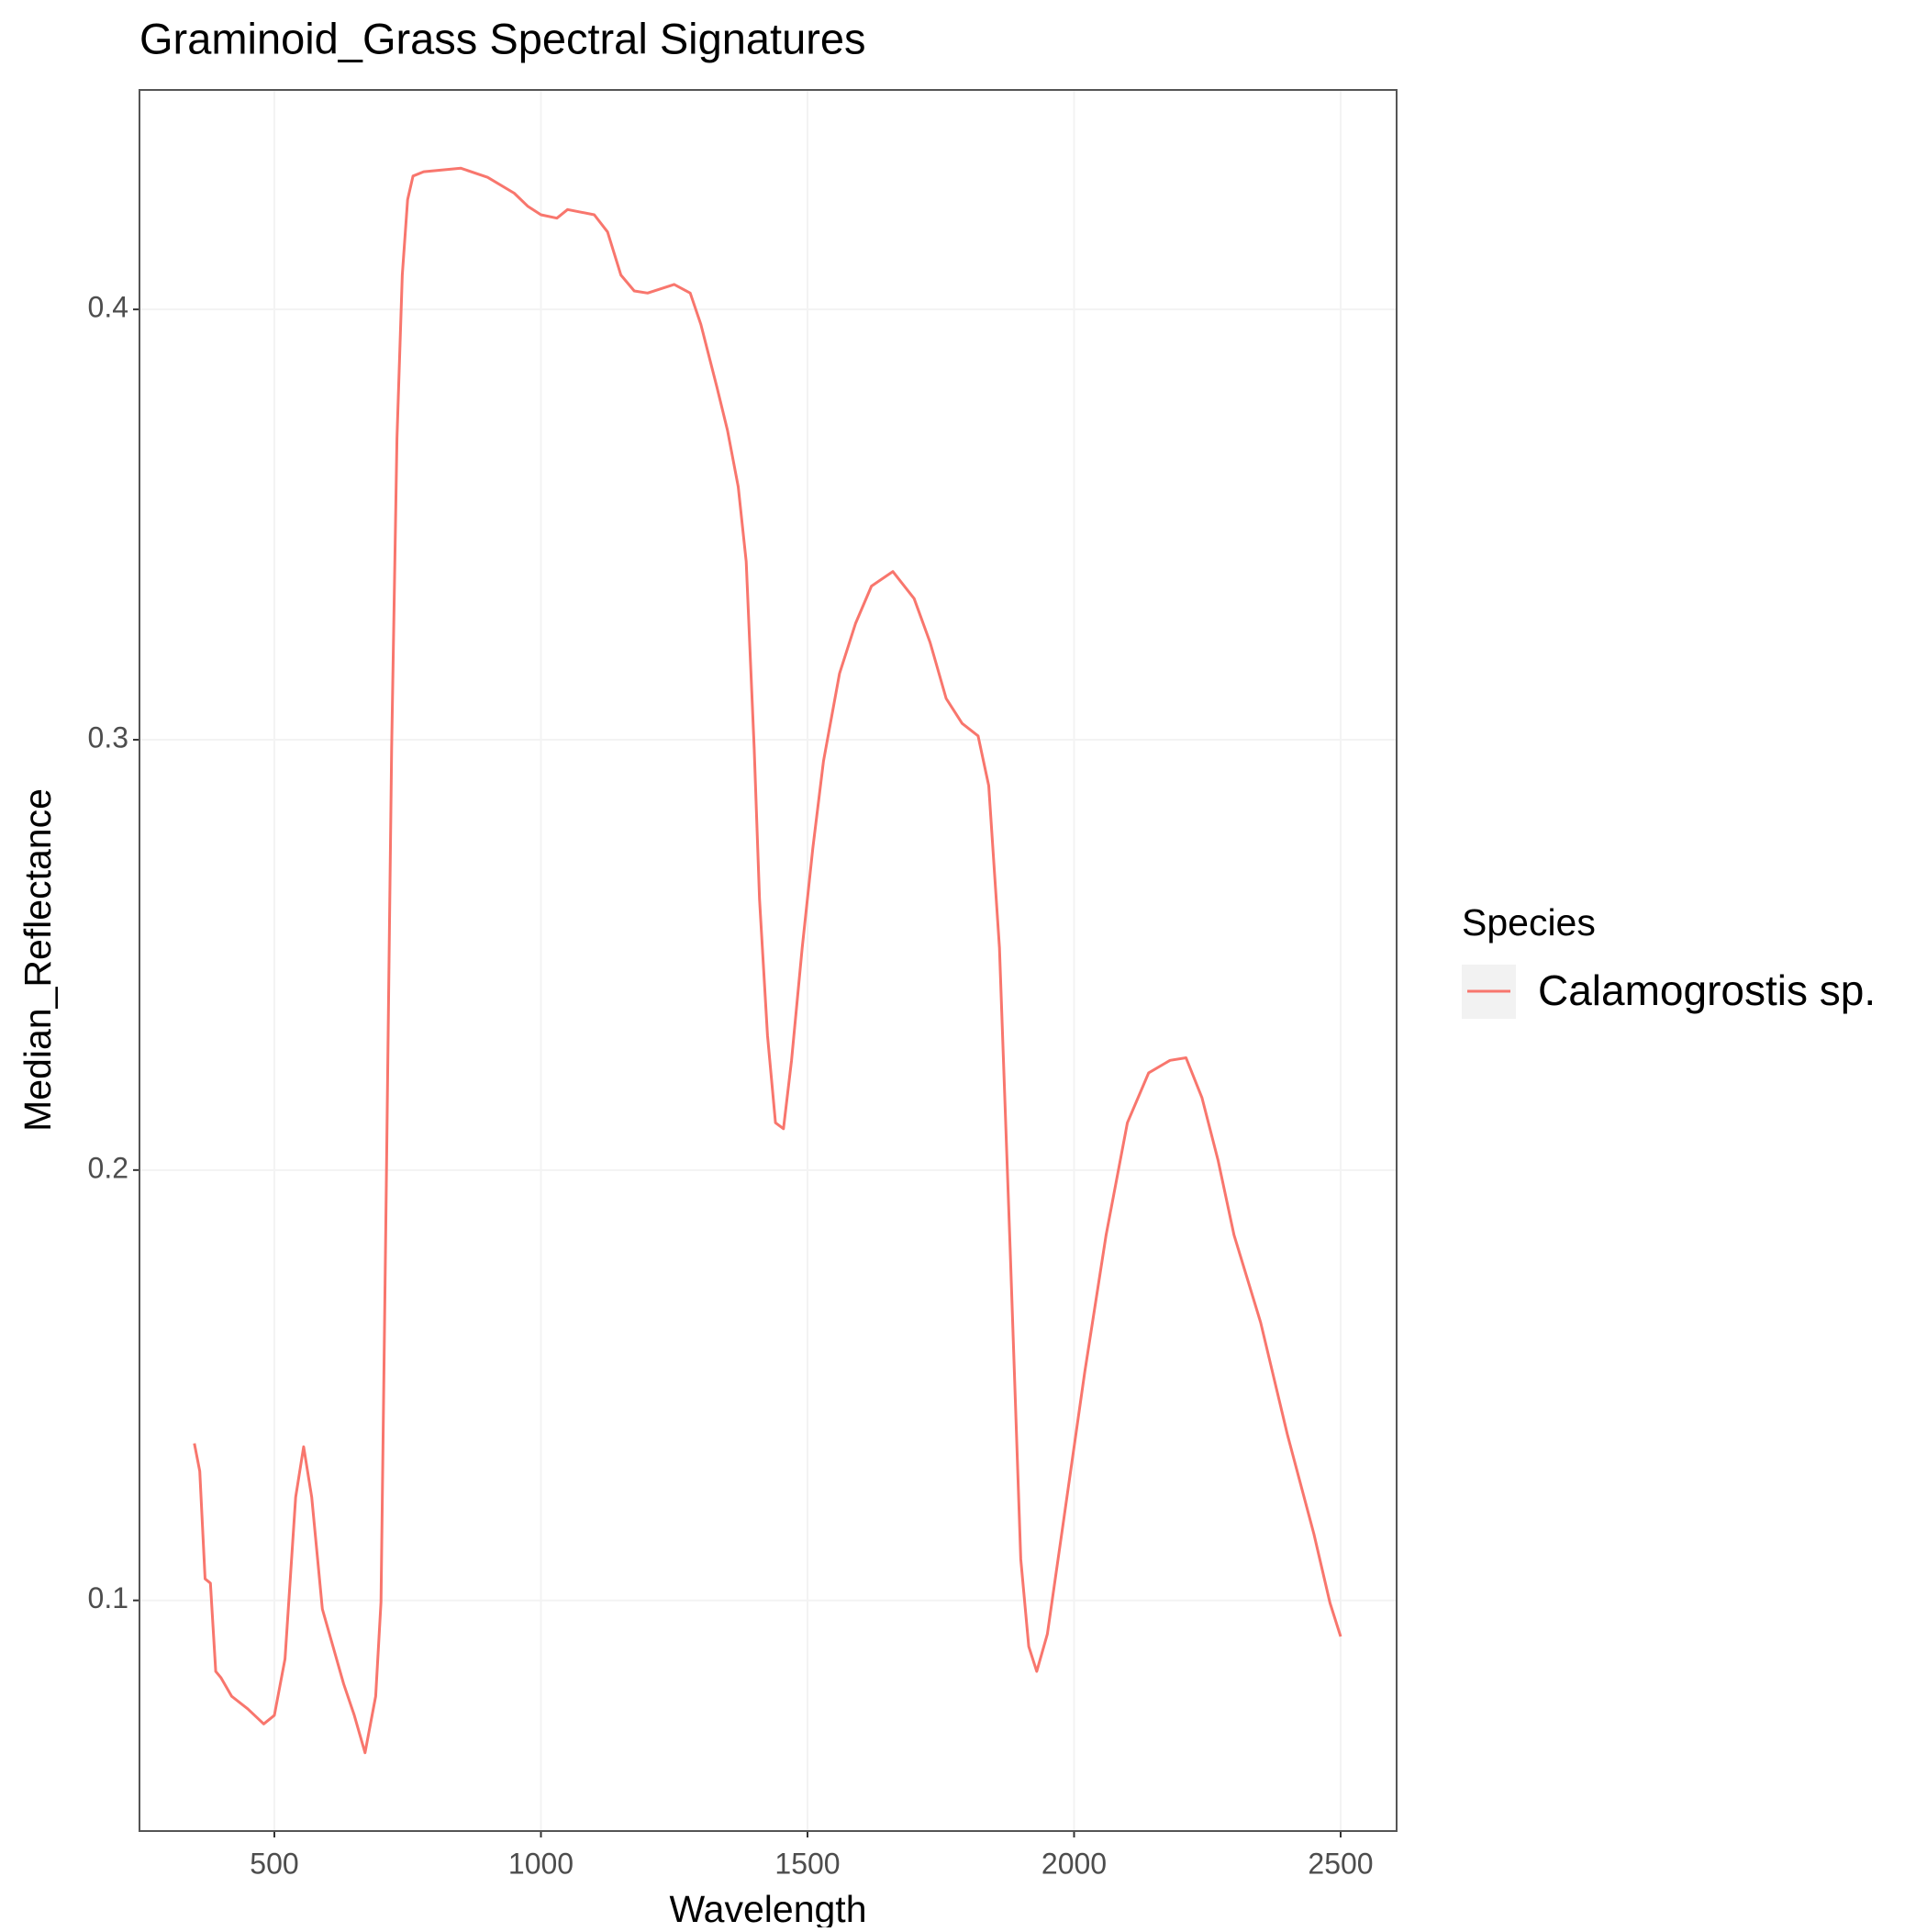  I want to click on x-tick-label: 1000, so click(541, 1863).